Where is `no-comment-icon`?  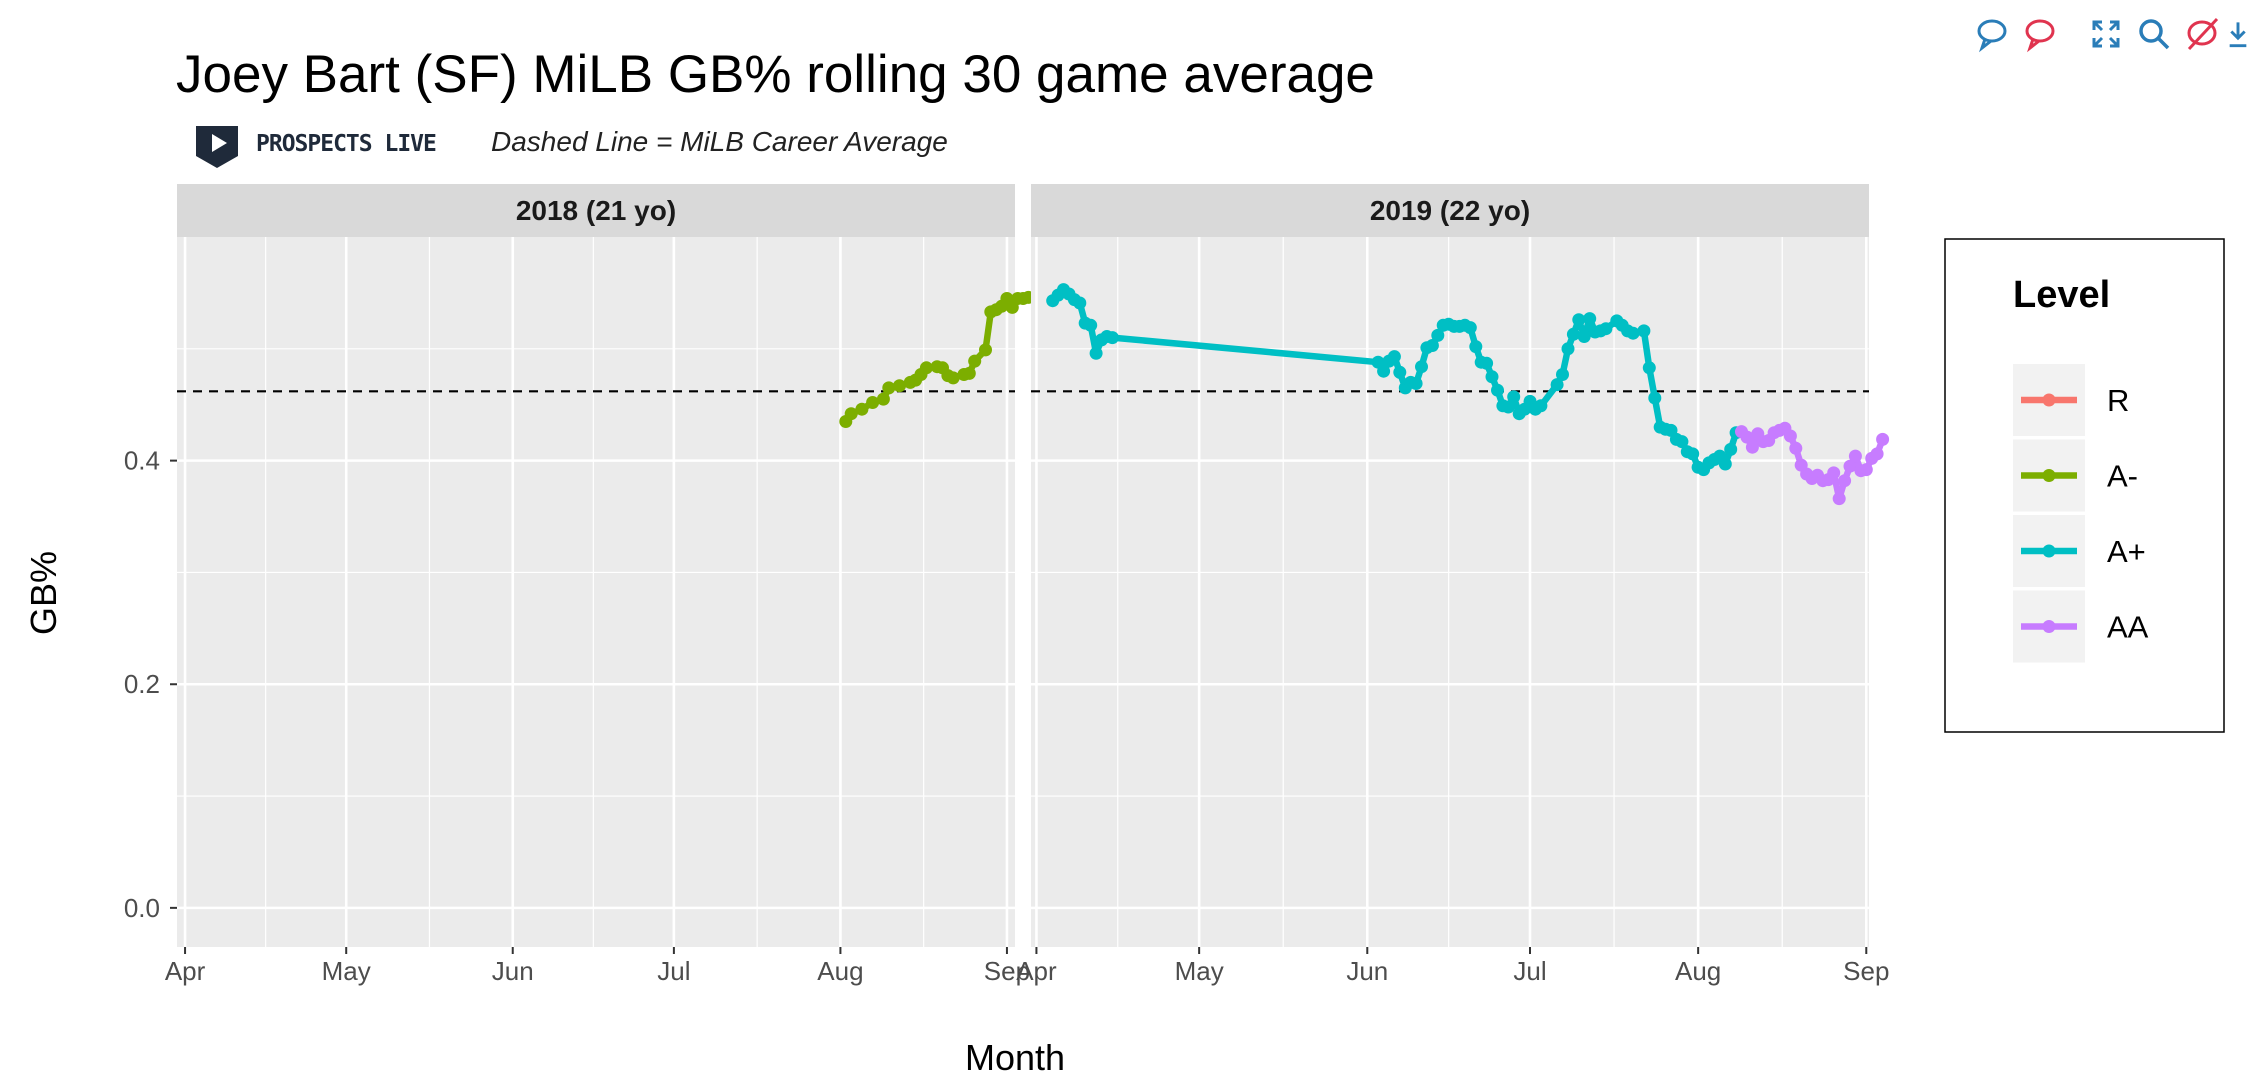 no-comment-icon is located at coordinates (2202, 34).